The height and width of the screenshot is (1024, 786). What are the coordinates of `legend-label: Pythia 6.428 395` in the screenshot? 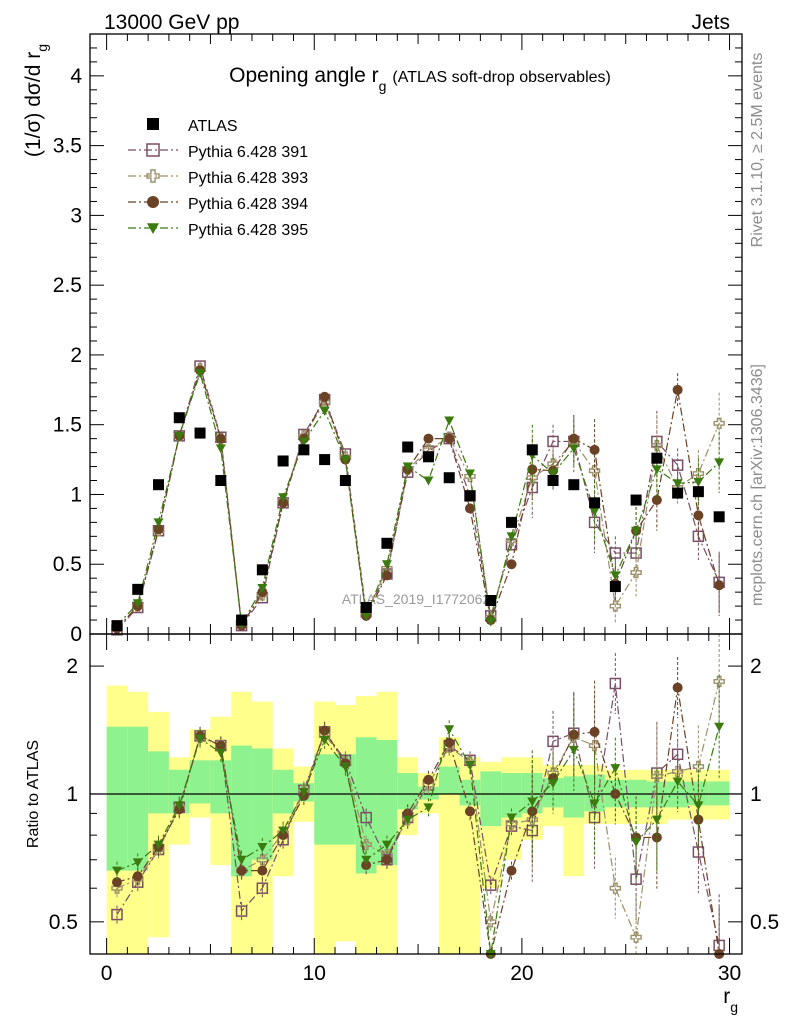 It's located at (248, 230).